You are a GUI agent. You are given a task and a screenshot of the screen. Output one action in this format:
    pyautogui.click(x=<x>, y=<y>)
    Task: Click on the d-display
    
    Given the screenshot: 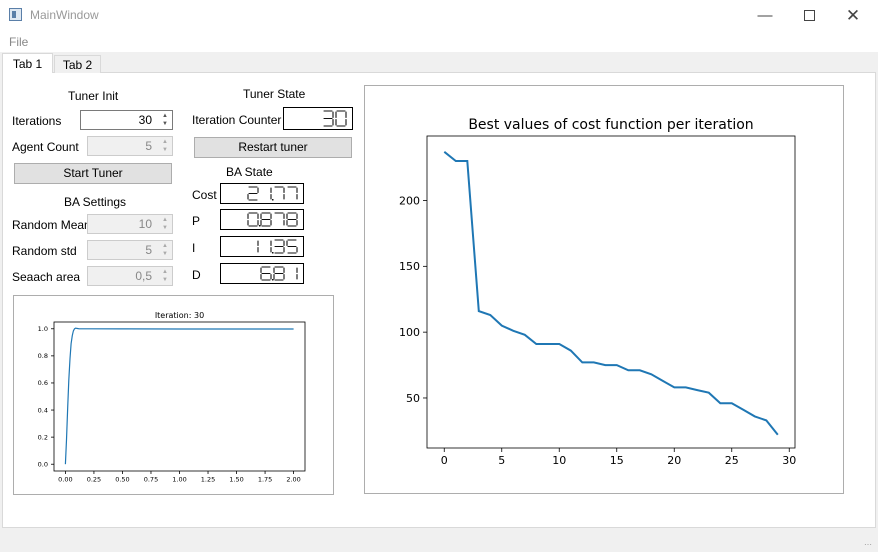 What is the action you would take?
    pyautogui.click(x=262, y=273)
    